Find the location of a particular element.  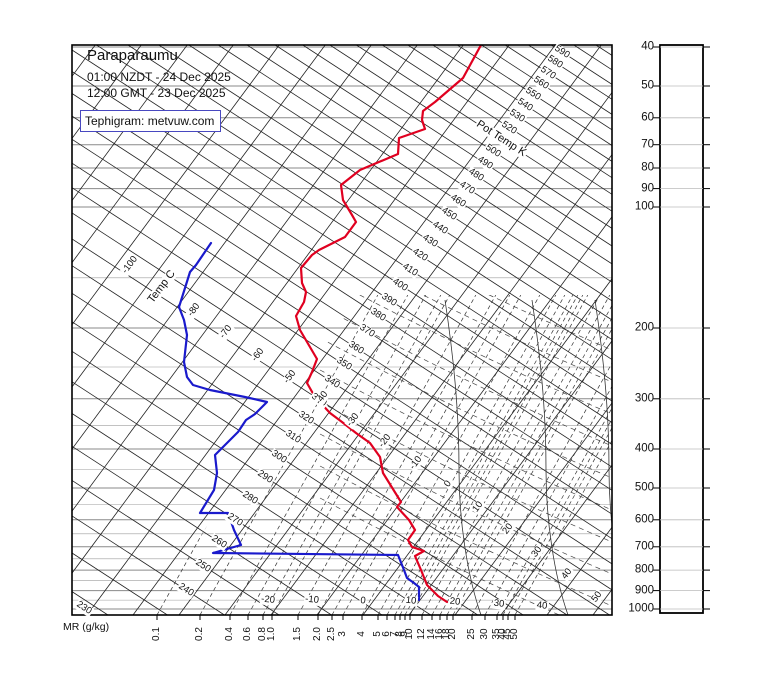

mr-tick-label: 10 is located at coordinates (409, 634).